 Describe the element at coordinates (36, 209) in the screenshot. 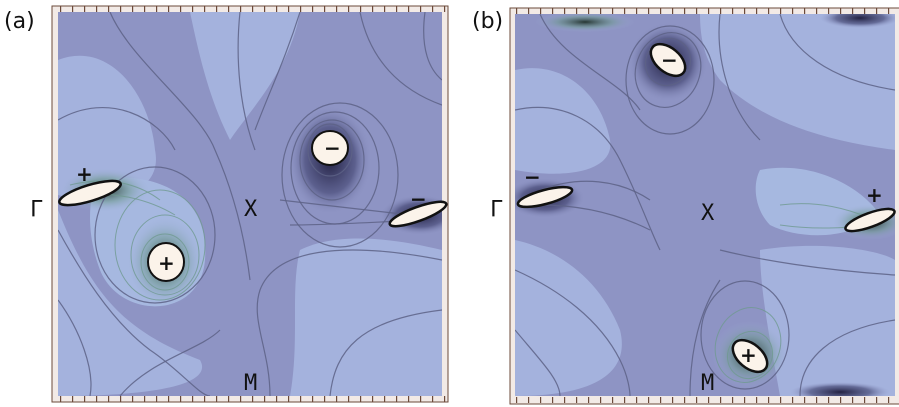

I see `gamma-label-a: Γ` at that location.